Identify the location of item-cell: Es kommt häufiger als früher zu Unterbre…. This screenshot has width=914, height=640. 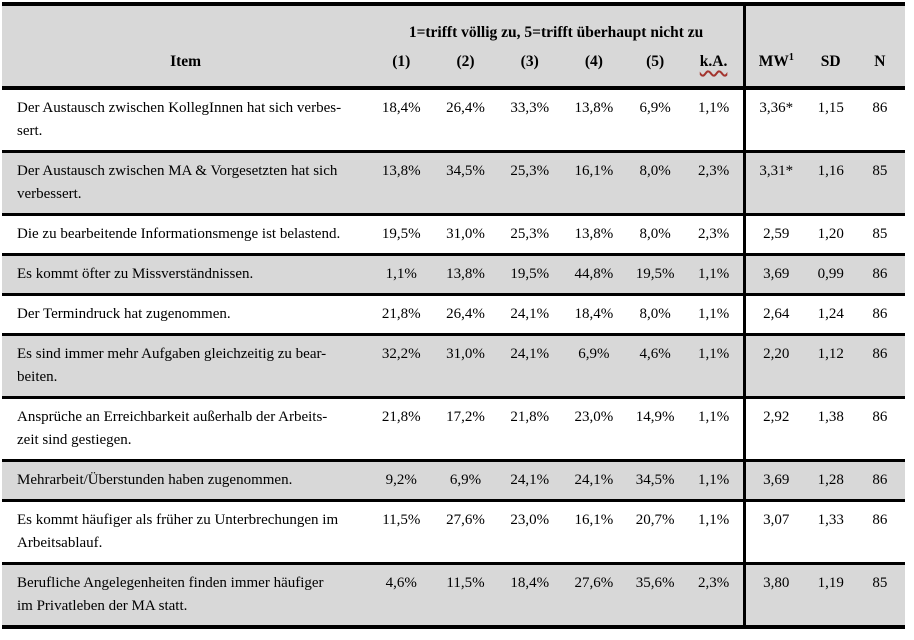
(186, 531).